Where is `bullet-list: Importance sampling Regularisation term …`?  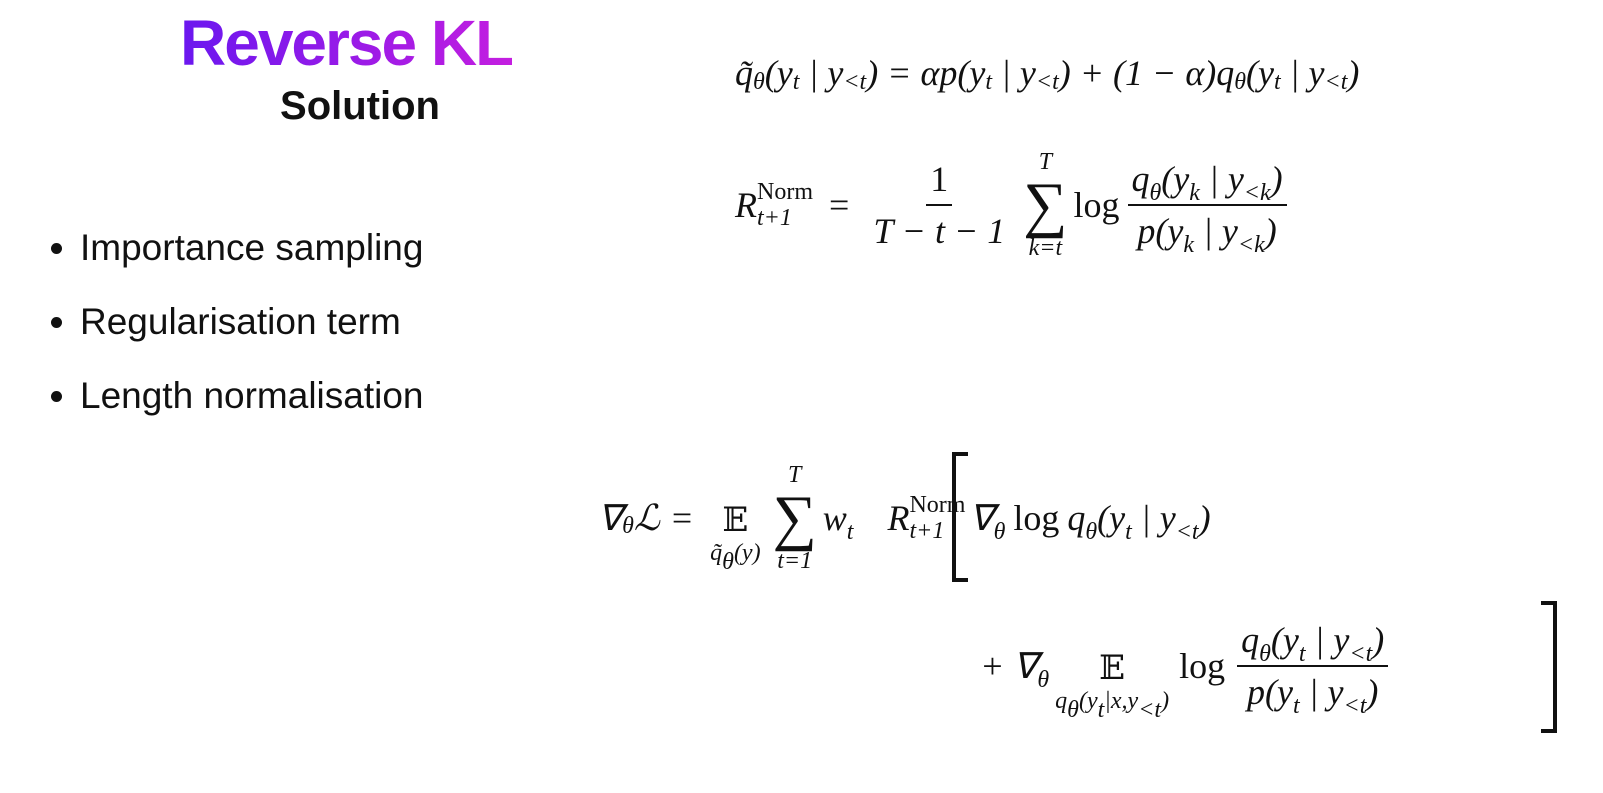 bullet-list: Importance sampling Regularisation term … is located at coordinates (232, 333).